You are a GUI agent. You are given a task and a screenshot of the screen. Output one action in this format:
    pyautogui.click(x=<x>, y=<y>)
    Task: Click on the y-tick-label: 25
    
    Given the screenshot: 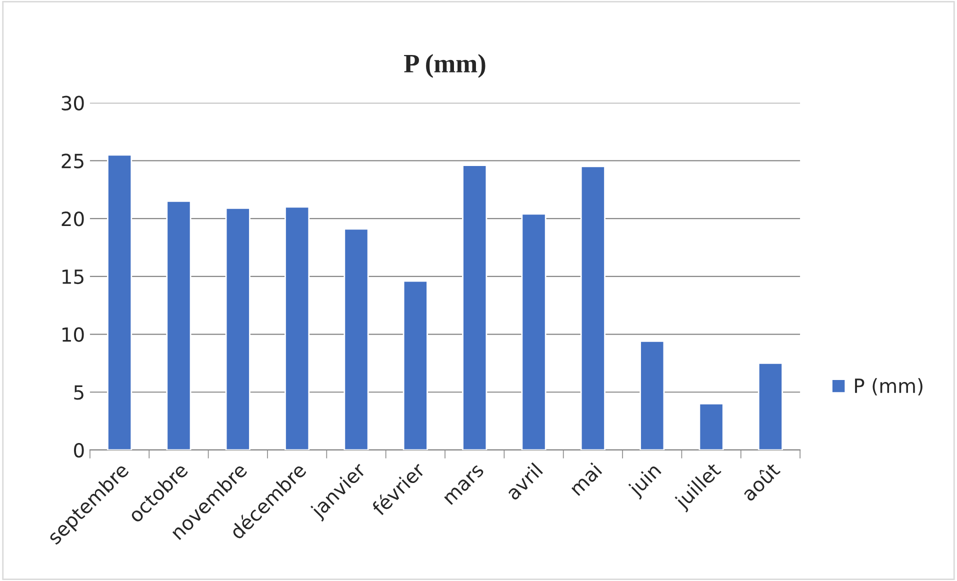 What is the action you would take?
    pyautogui.click(x=73, y=161)
    